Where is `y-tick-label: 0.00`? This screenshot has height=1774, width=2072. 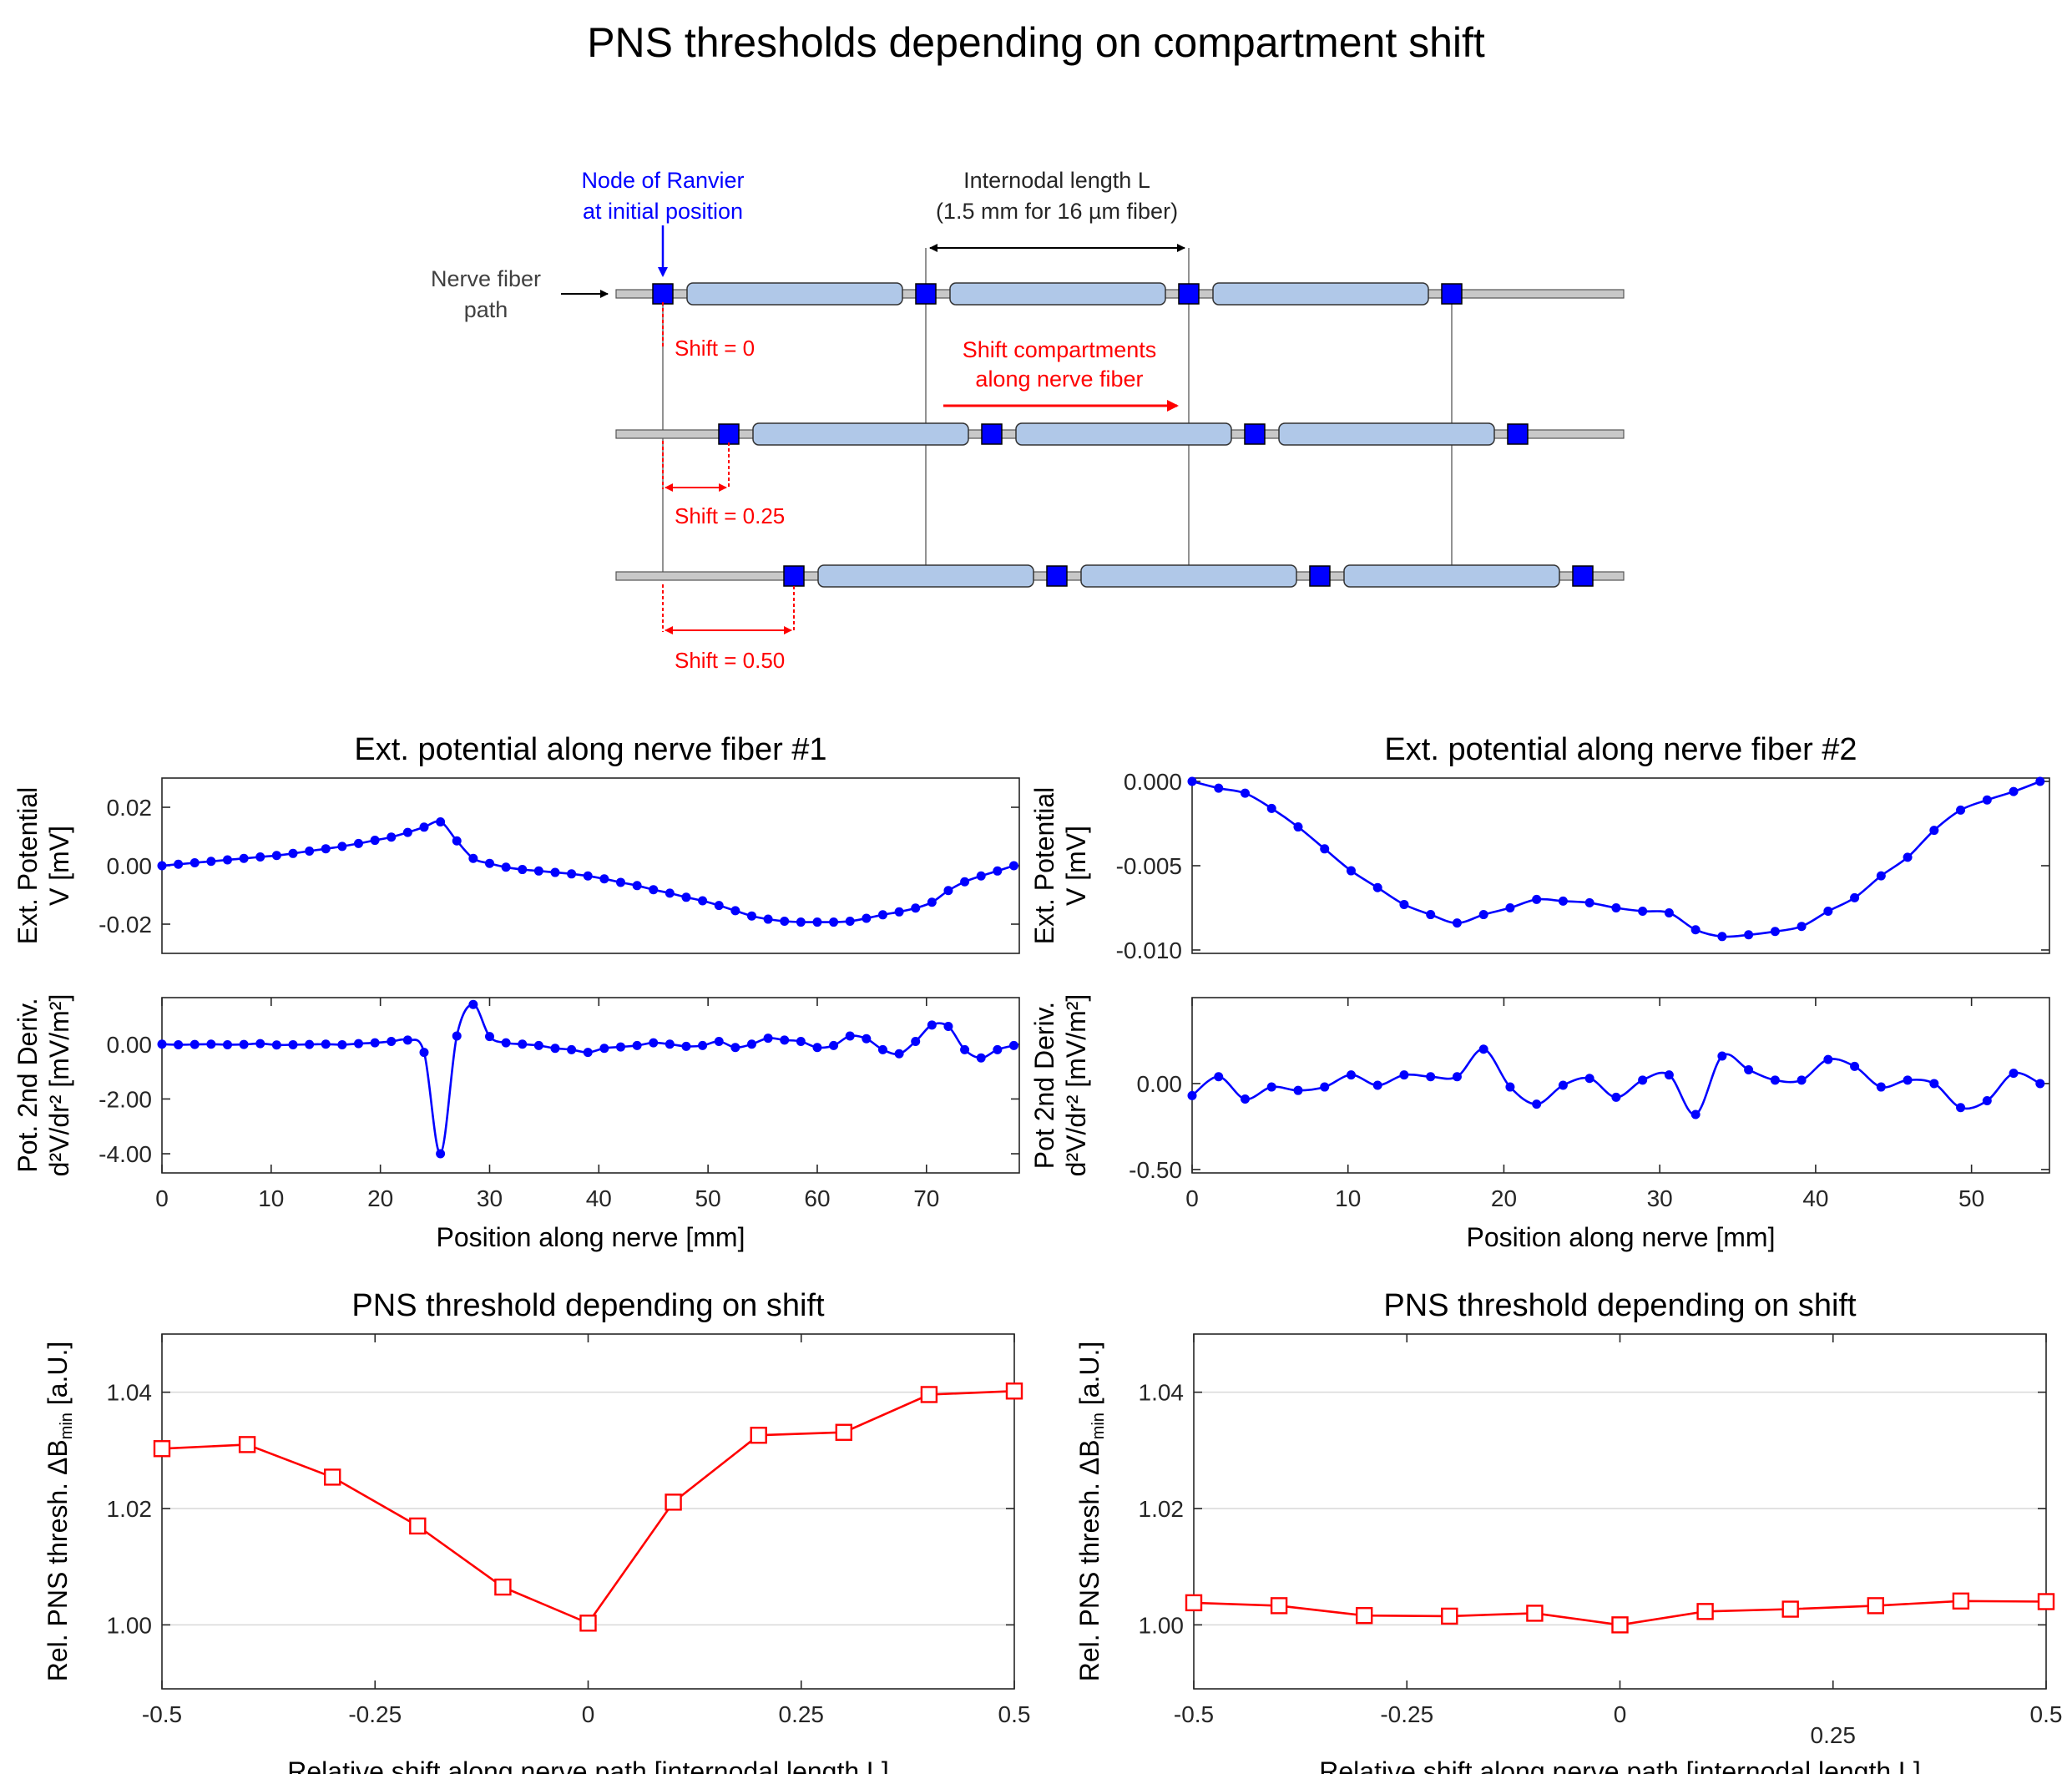 y-tick-label: 0.00 is located at coordinates (130, 1045).